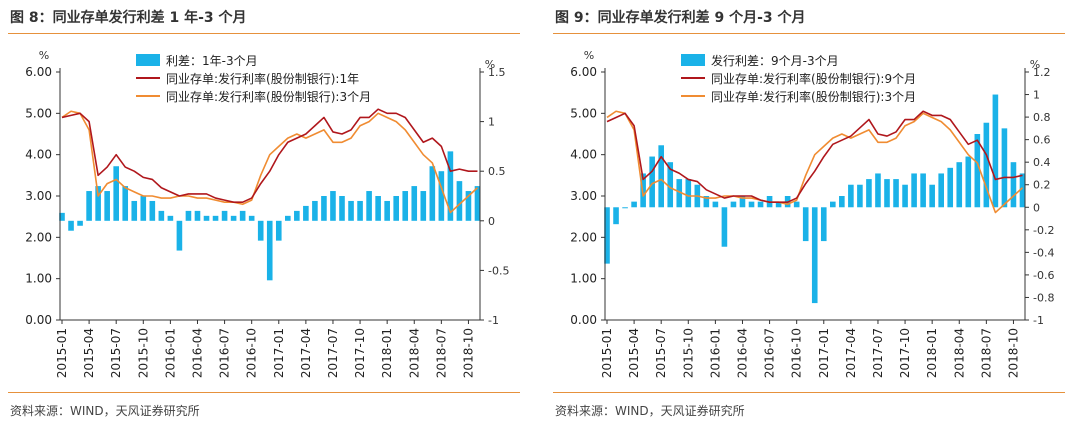 Image resolution: width=1080 pixels, height=434 pixels. What do you see at coordinates (333, 353) in the screenshot?
I see `x-tick-label: 2017-07` at bounding box center [333, 353].